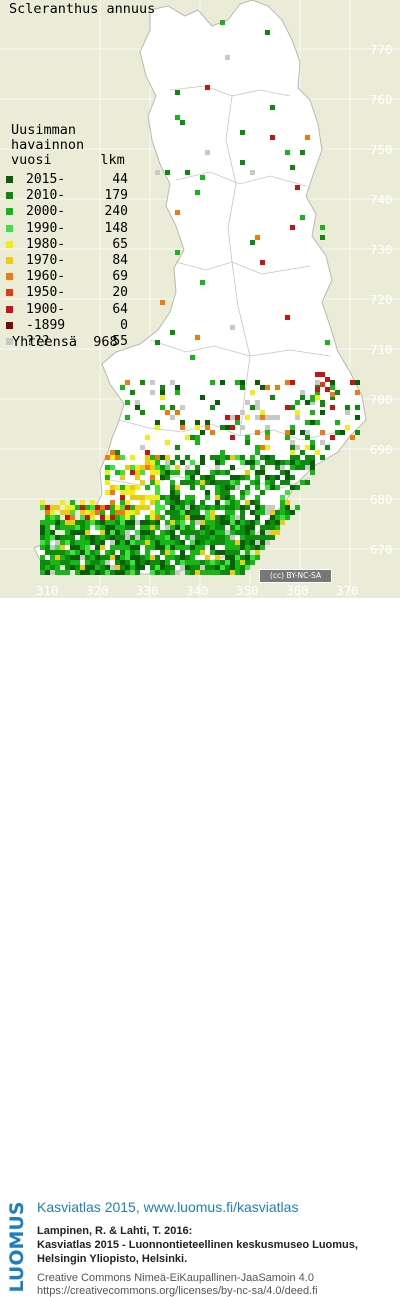 This screenshot has height=1297, width=400. What do you see at coordinates (46, 244) in the screenshot?
I see `legend-label: 1980-` at bounding box center [46, 244].